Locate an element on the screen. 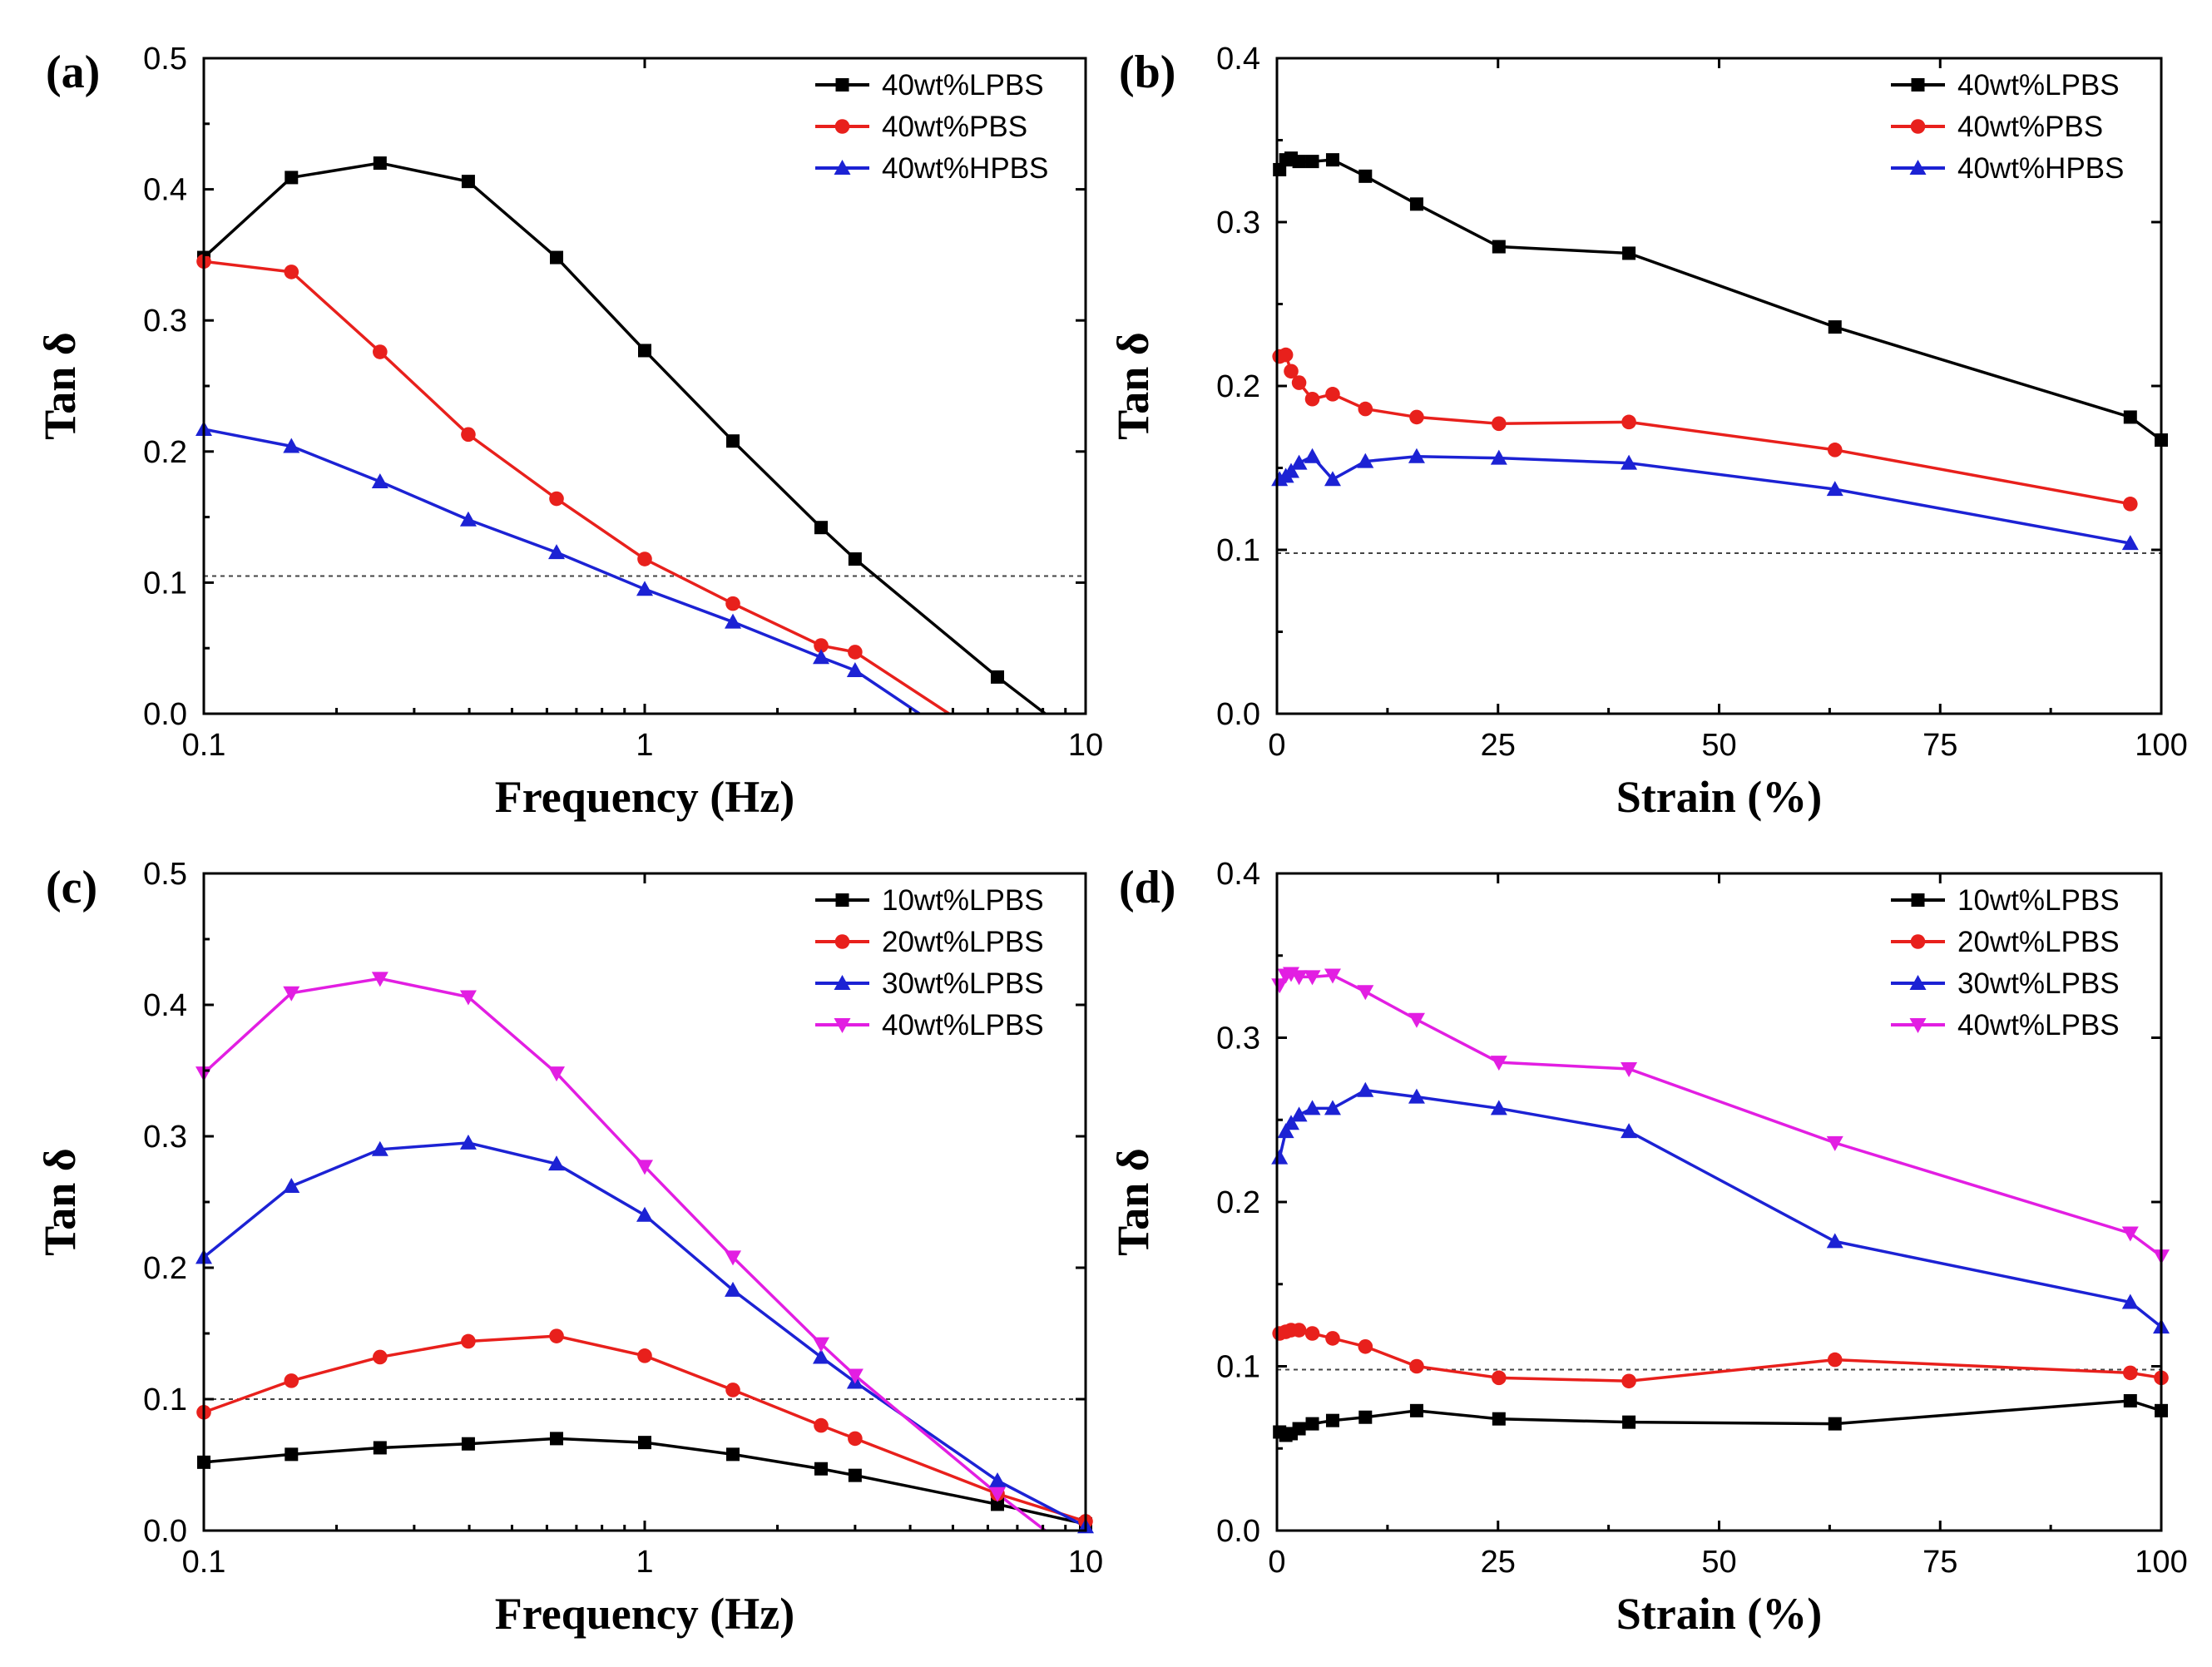 Image resolution: width=2212 pixels, height=1667 pixels. legend-label-2: 30wt%LPBS is located at coordinates (963, 983).